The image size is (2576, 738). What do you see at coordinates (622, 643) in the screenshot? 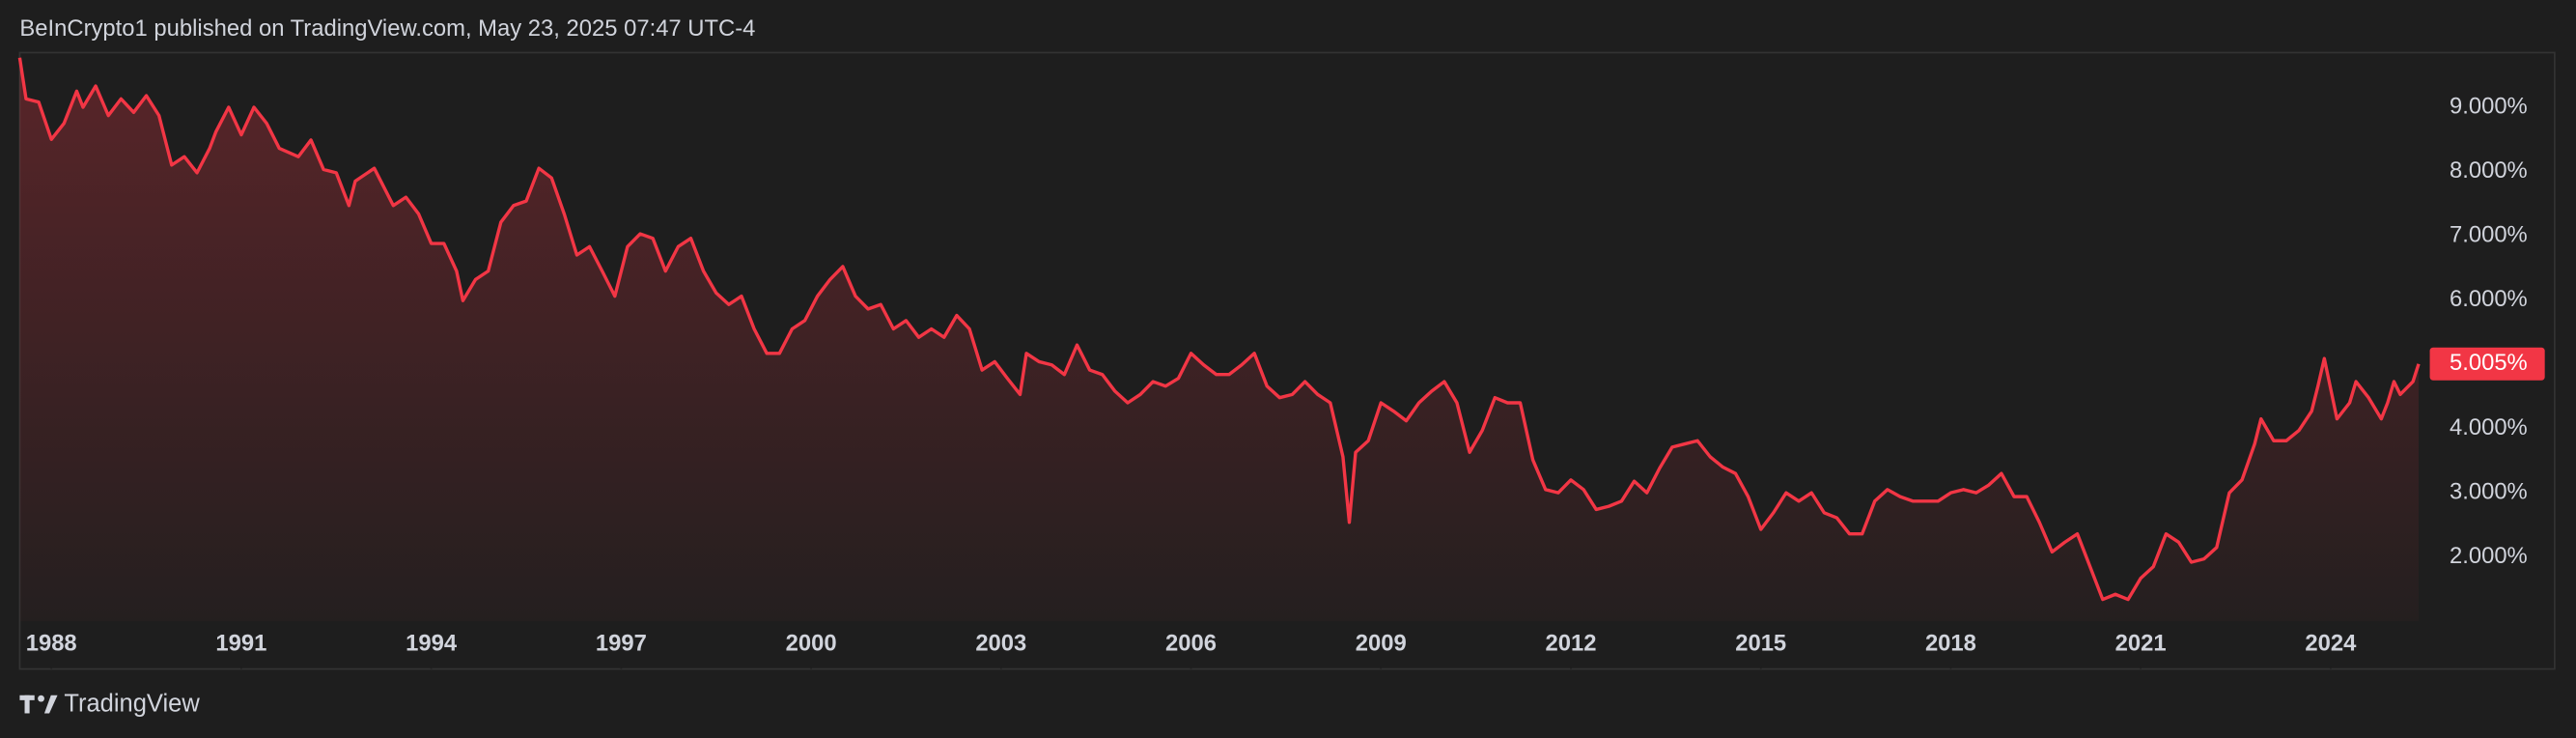
I see `x-tick-label: 1997` at bounding box center [622, 643].